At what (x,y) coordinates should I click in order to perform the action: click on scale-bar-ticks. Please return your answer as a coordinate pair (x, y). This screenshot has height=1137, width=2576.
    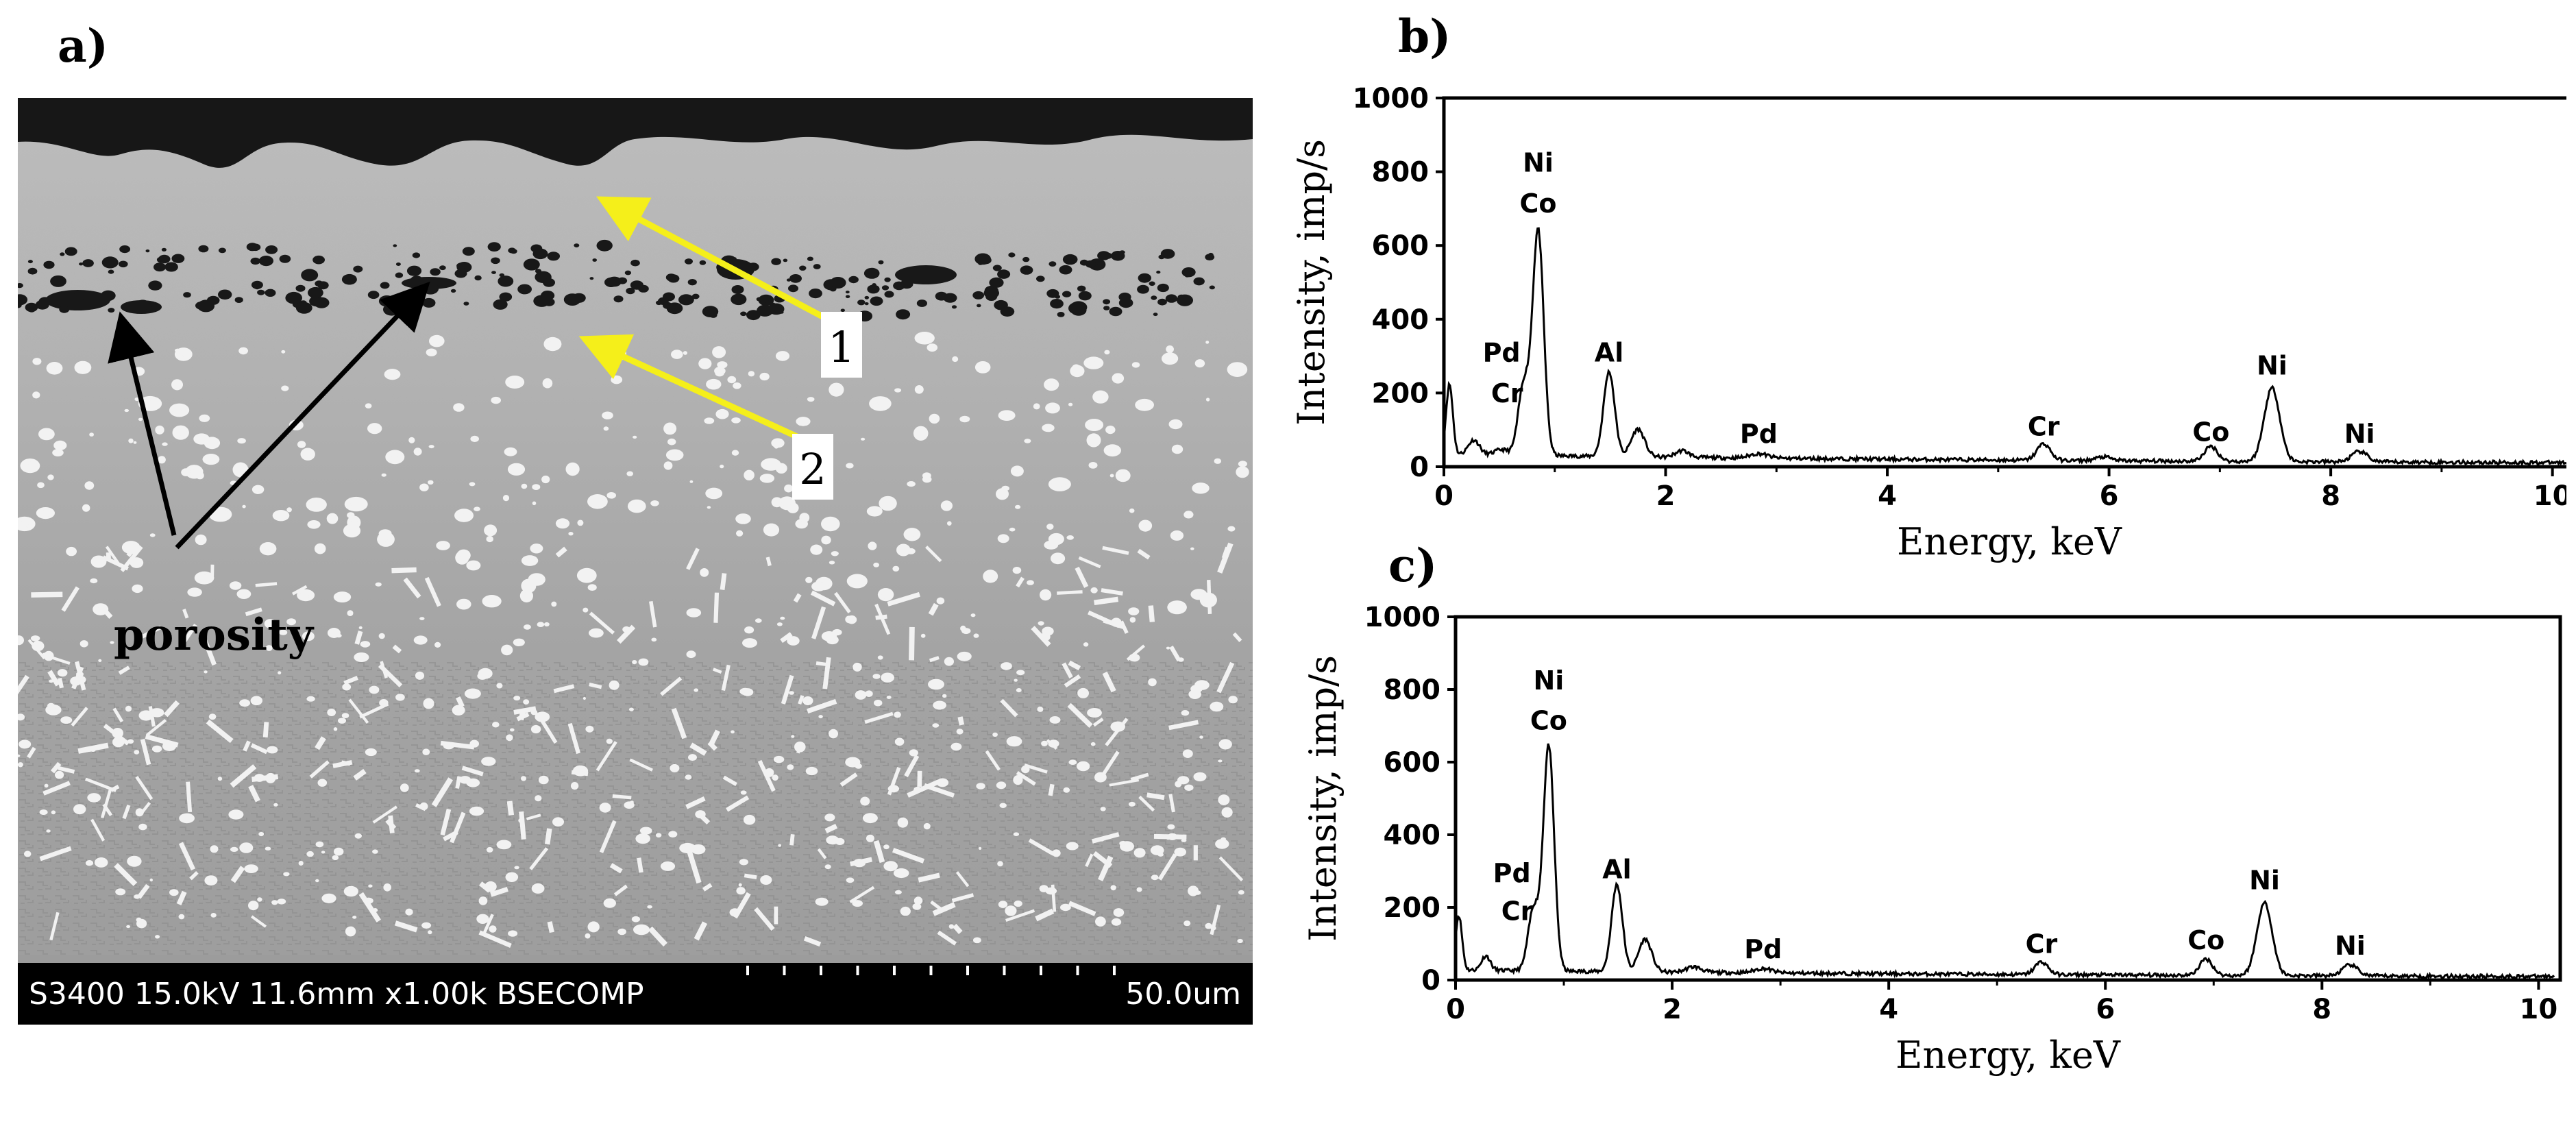
    Looking at the image, I should click on (931, 971).